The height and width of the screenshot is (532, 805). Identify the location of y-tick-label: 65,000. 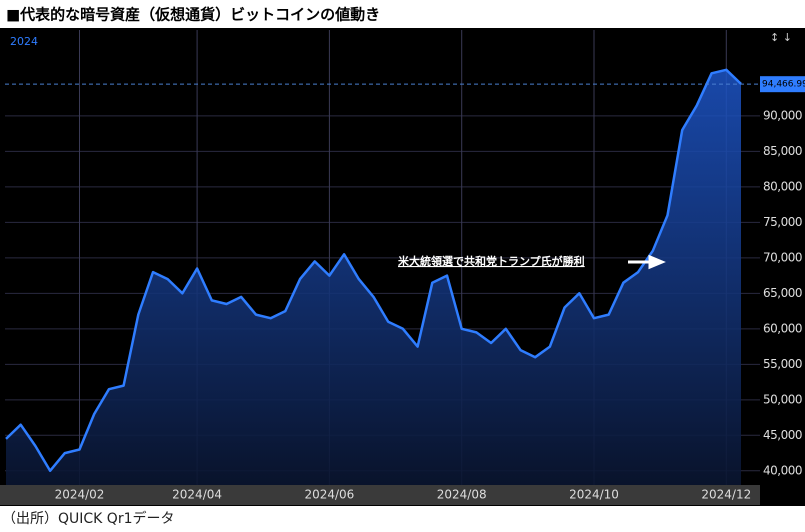
(782, 293).